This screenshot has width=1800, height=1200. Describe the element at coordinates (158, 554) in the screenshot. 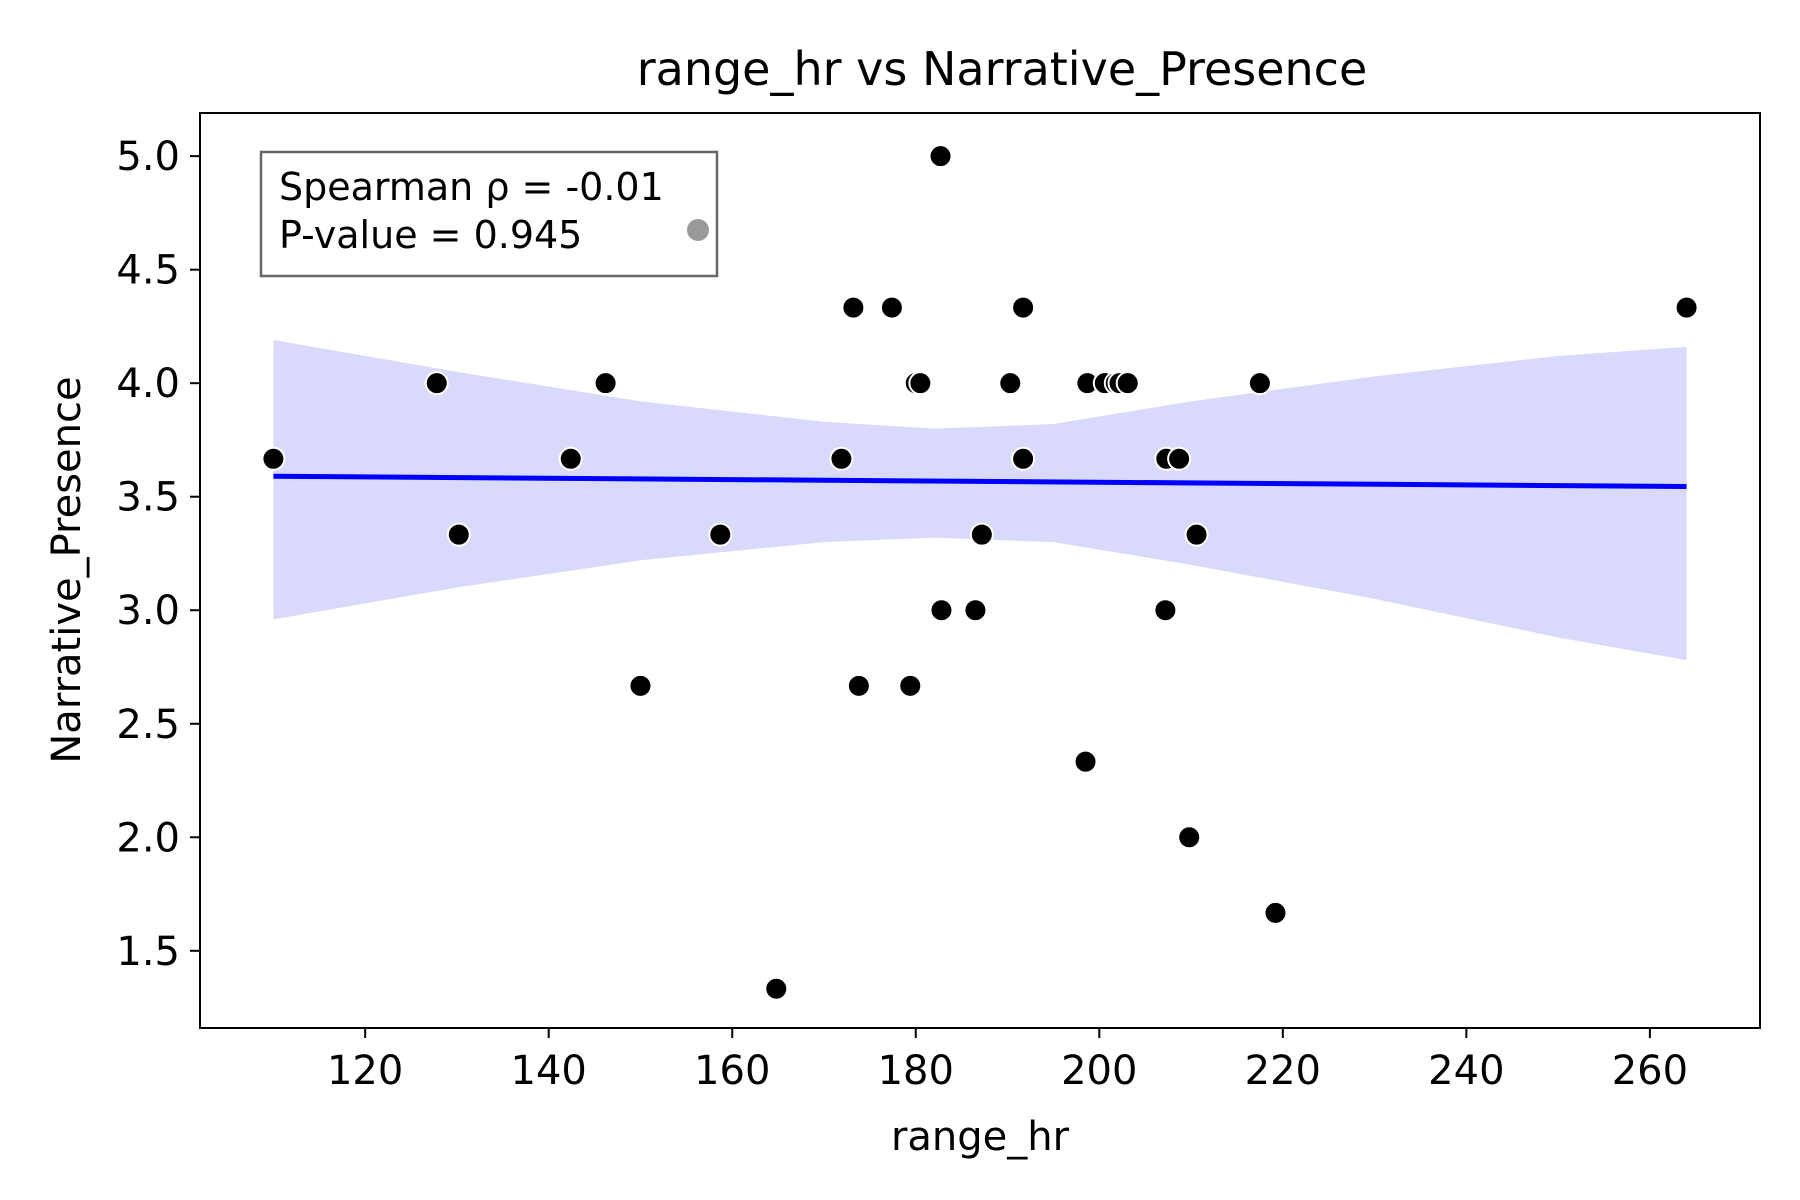

I see `y-axis-ticks: 1.5 2.0 2.5 3.0 3.5 4.0 4.5 5.0` at that location.